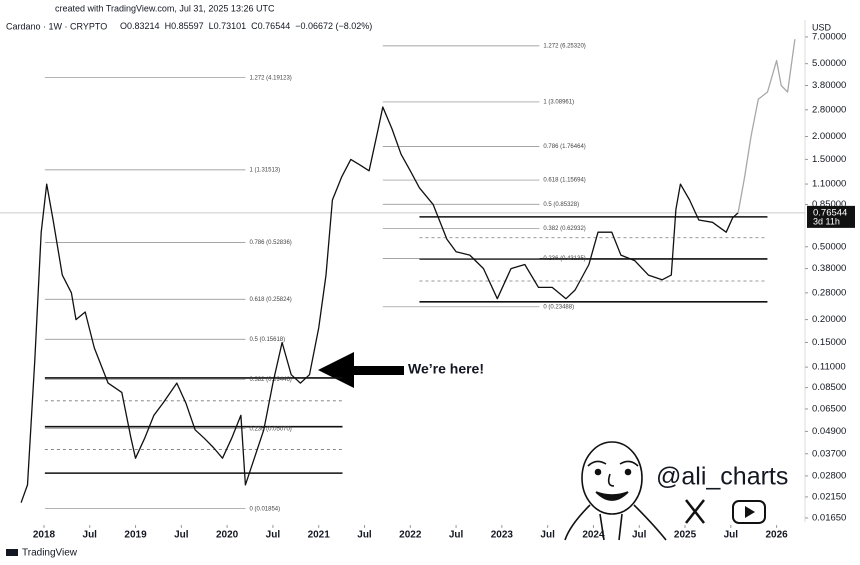 The height and width of the screenshot is (565, 860). I want to click on x-tick-label: 2021, so click(319, 535).